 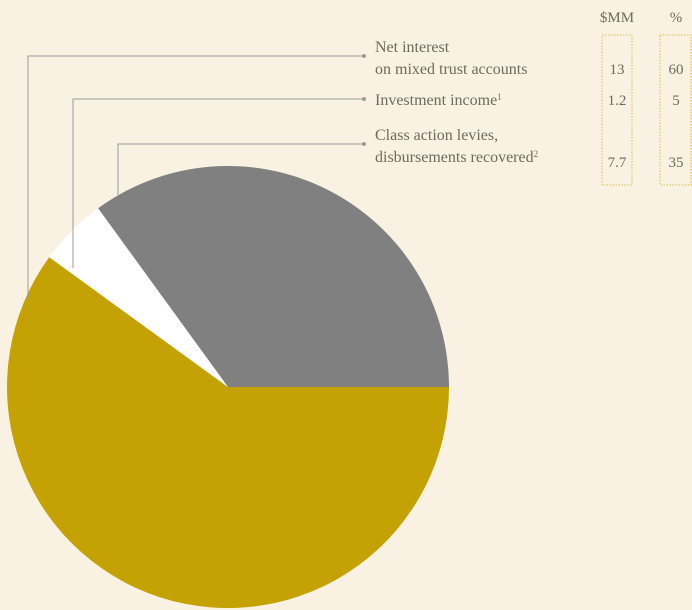 I want to click on legend-label-net-interest-line-2: on mixed trust accounts, so click(x=451, y=69).